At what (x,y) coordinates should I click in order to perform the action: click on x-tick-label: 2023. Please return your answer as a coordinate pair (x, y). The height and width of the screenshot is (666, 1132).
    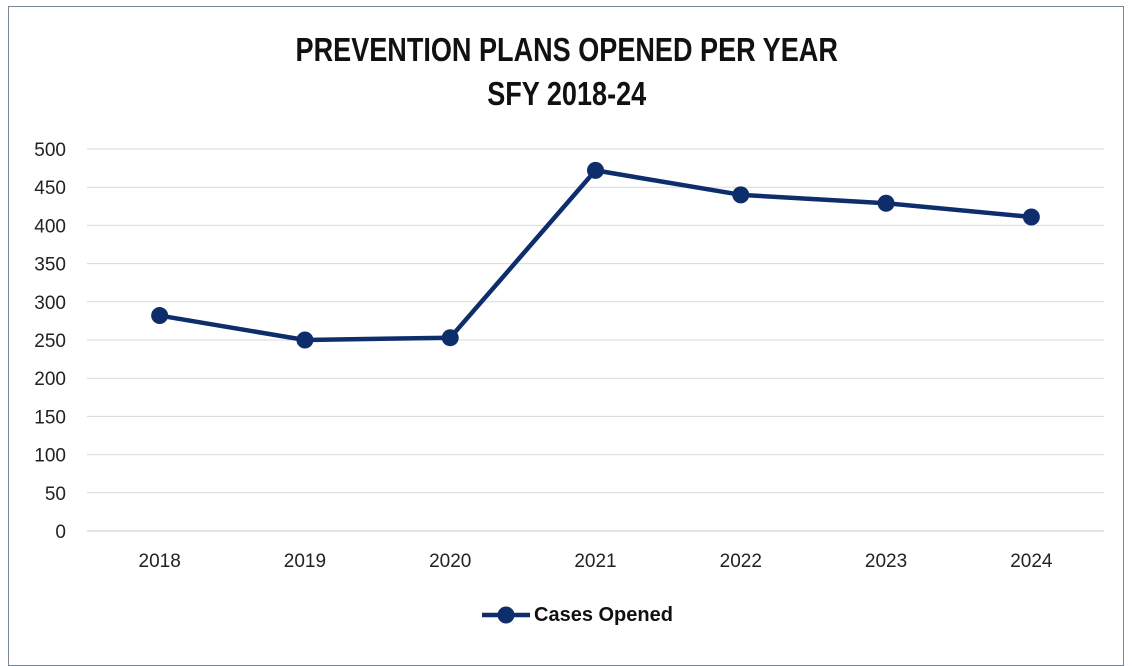
    Looking at the image, I should click on (886, 561).